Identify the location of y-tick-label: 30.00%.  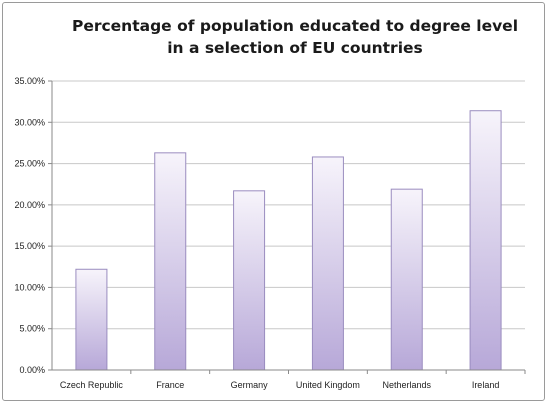
(29, 122).